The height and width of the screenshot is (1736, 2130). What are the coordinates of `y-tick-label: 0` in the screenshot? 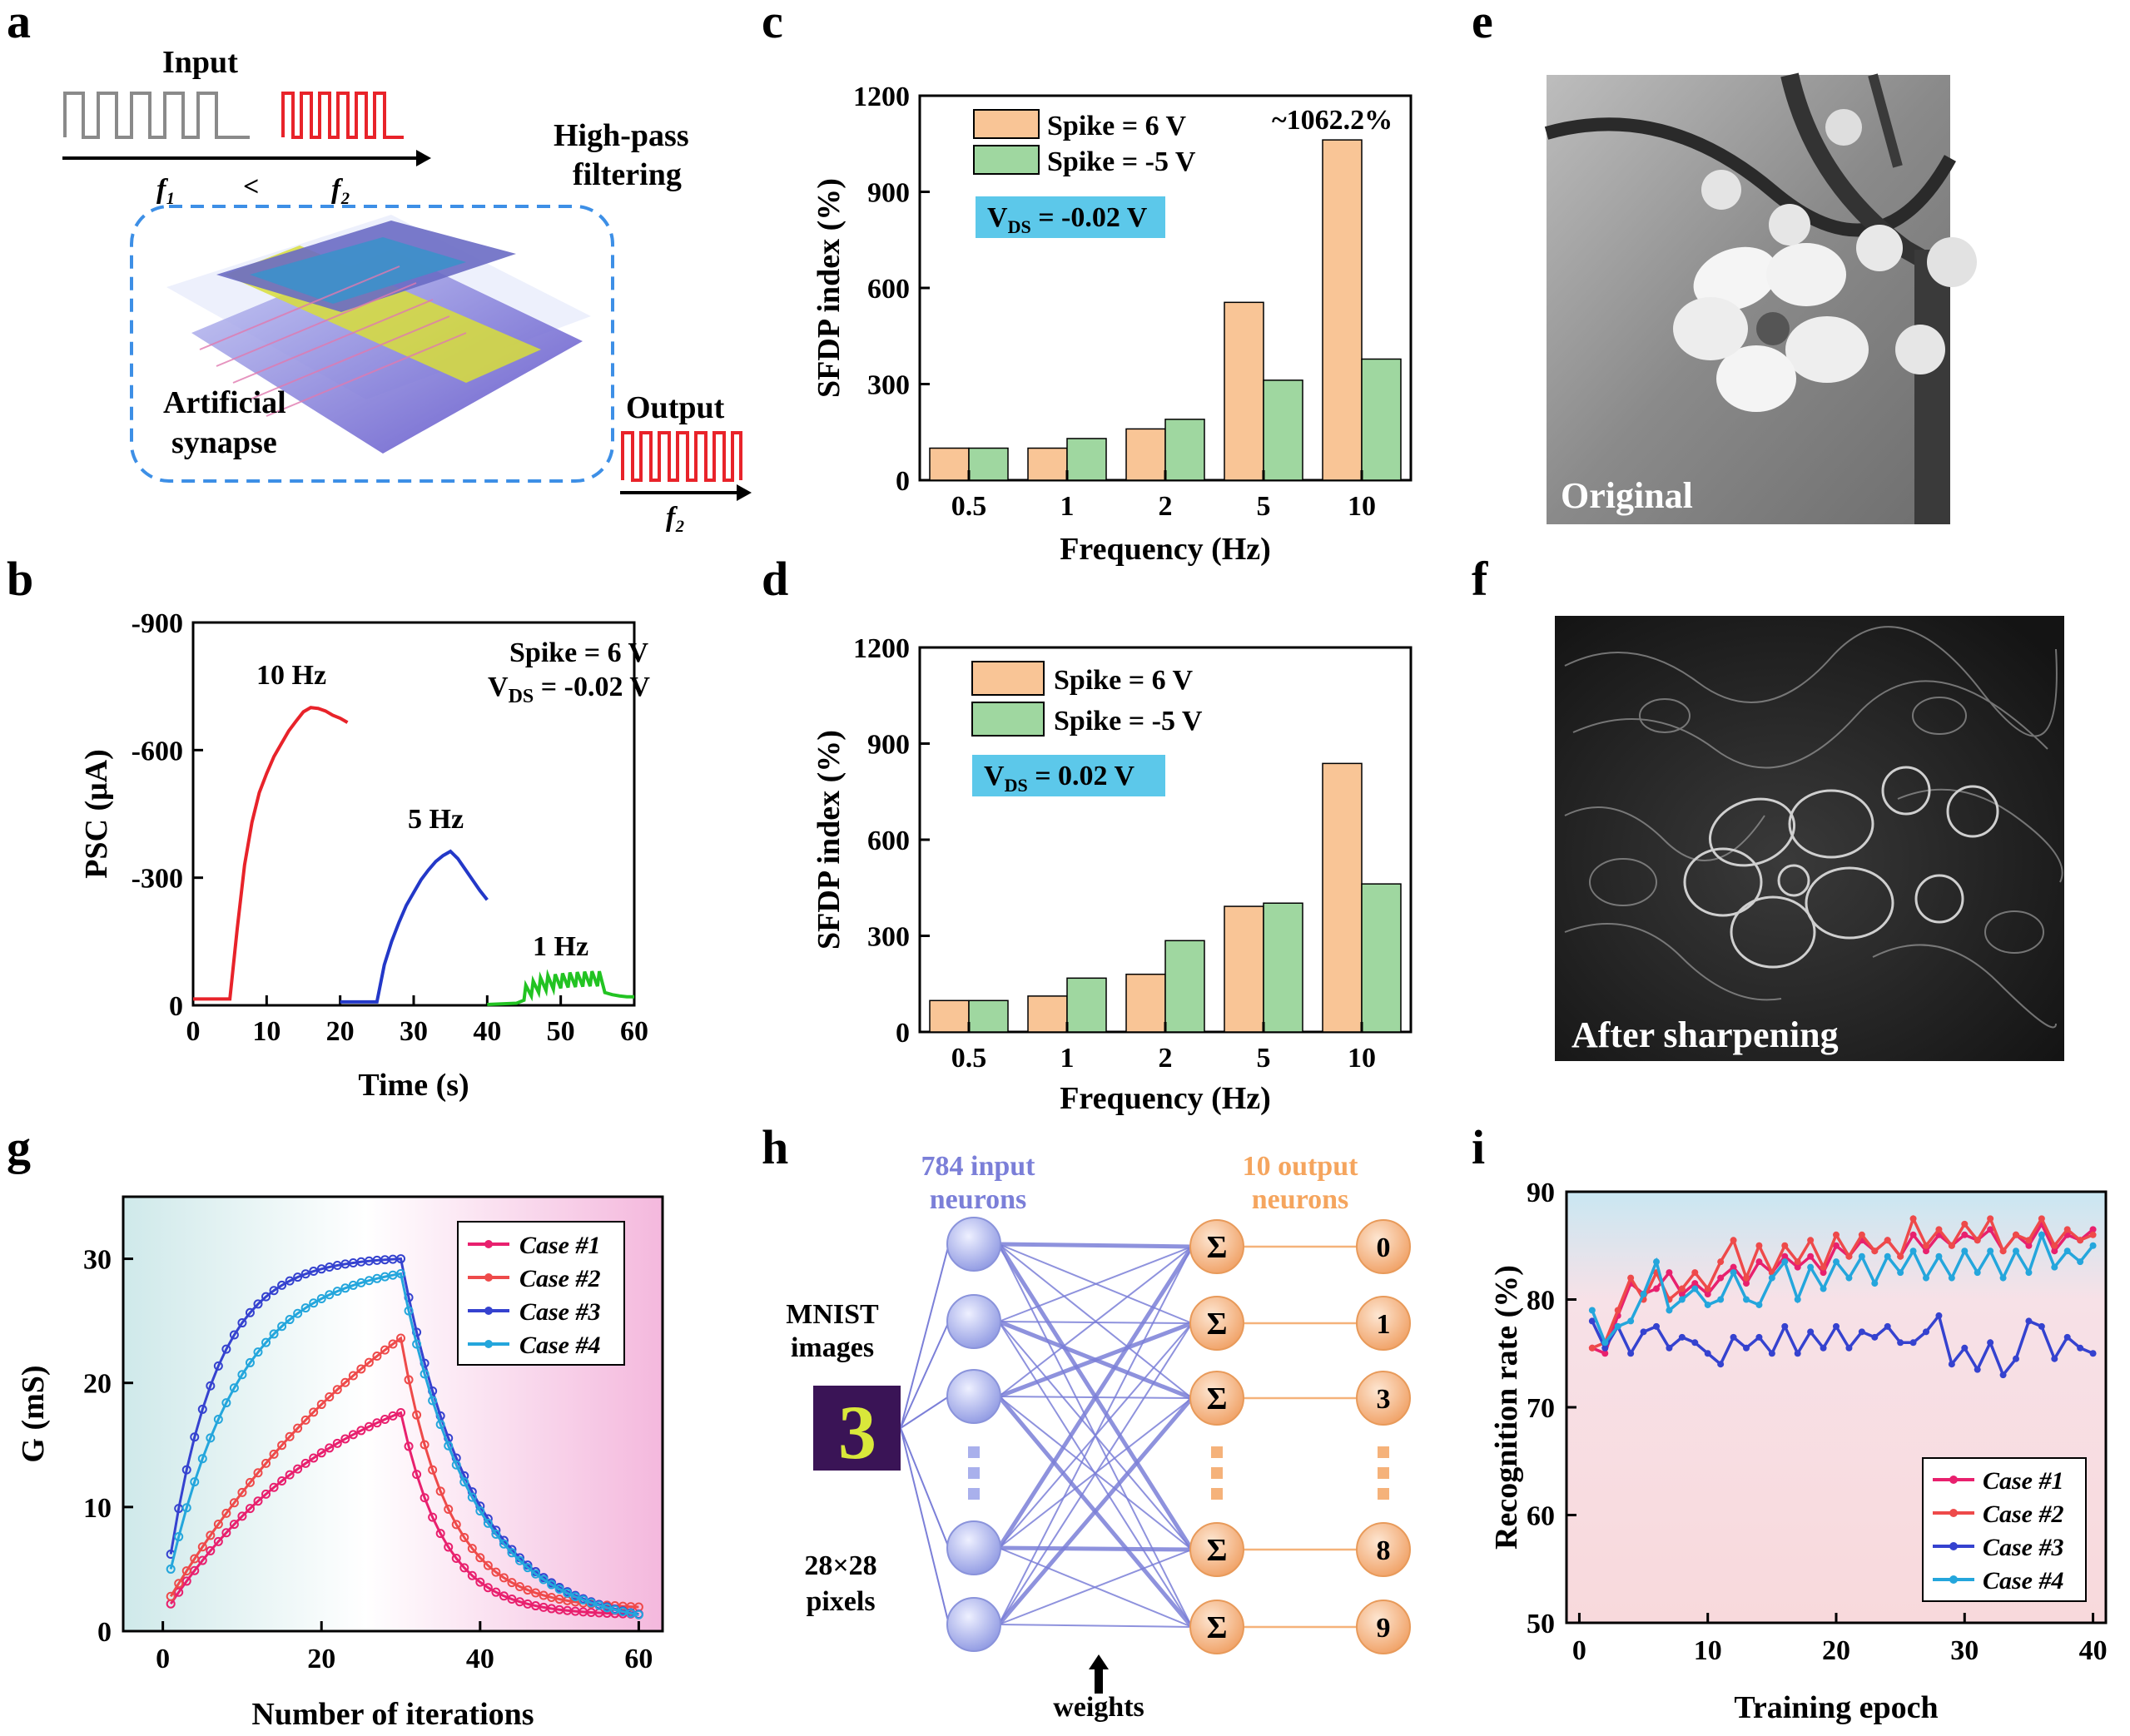 It's located at (176, 1006).